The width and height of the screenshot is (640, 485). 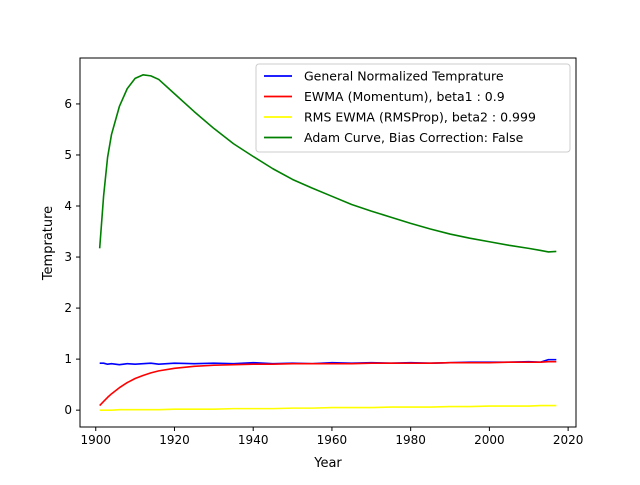 What do you see at coordinates (404, 76) in the screenshot?
I see `legend-label-1: General Normalized Temprature` at bounding box center [404, 76].